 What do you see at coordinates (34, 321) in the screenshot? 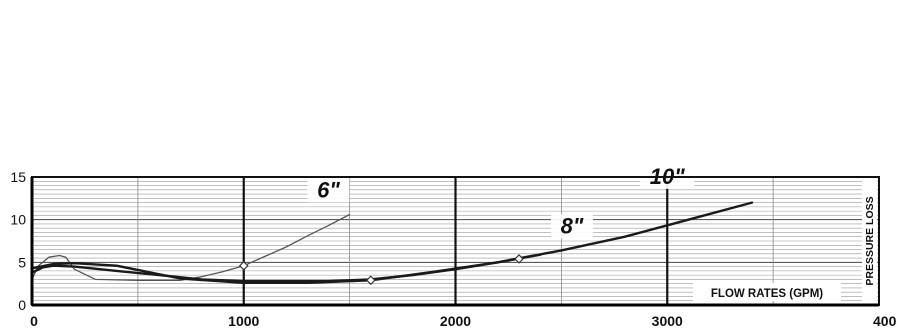
I see `x-tick-label: 0` at bounding box center [34, 321].